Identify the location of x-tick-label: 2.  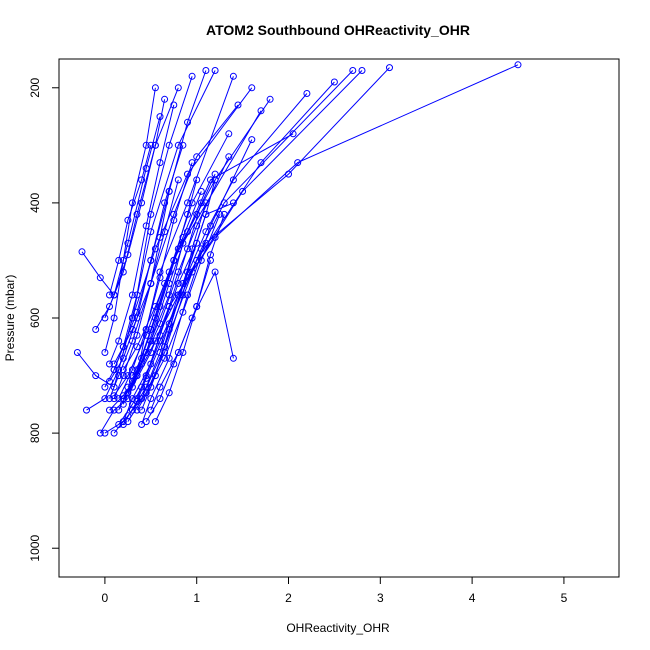
(288, 598).